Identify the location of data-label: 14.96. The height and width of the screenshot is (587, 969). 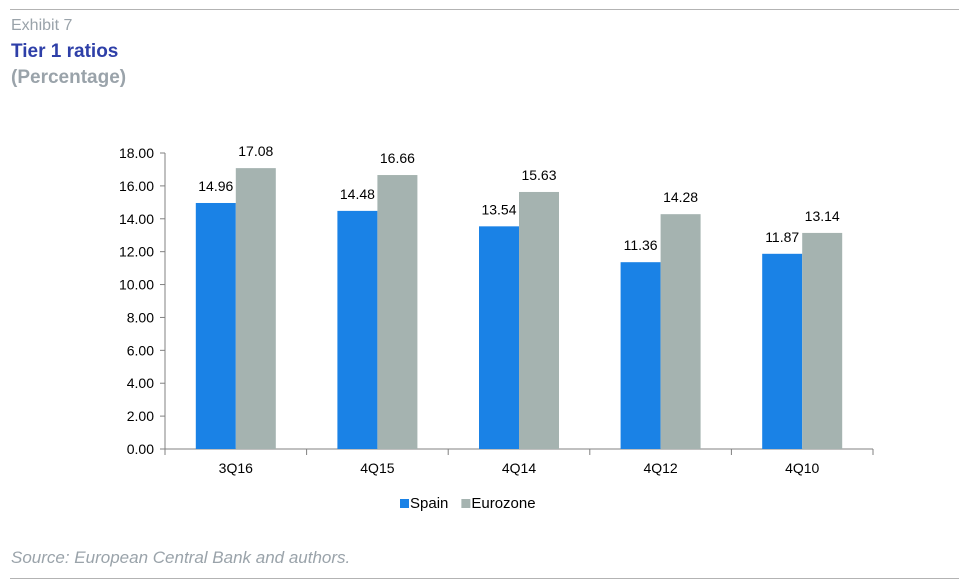
(215, 186).